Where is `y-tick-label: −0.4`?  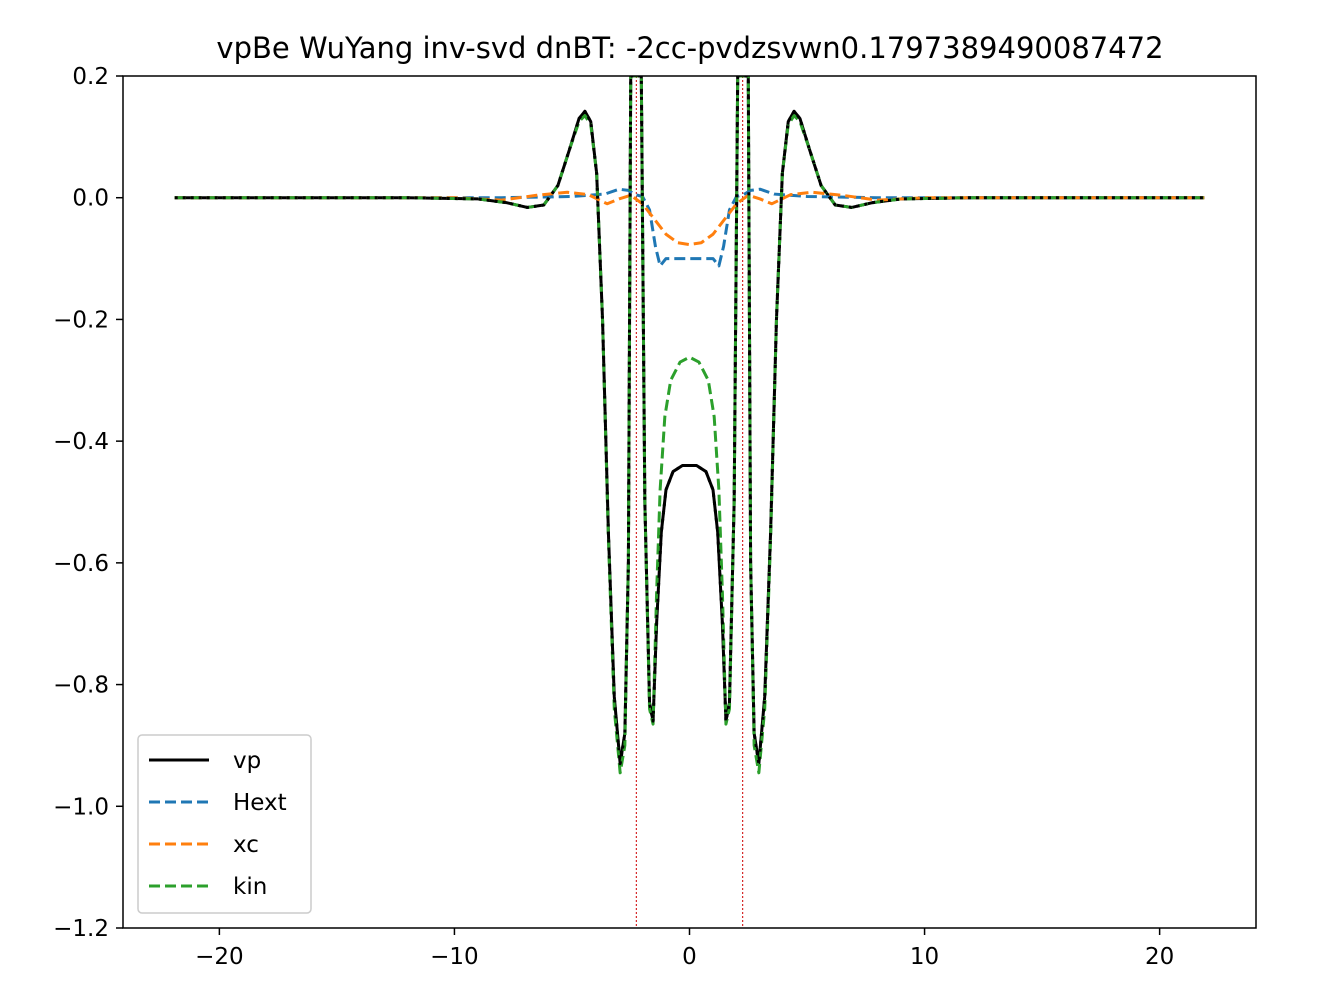
y-tick-label: −0.4 is located at coordinates (81, 442).